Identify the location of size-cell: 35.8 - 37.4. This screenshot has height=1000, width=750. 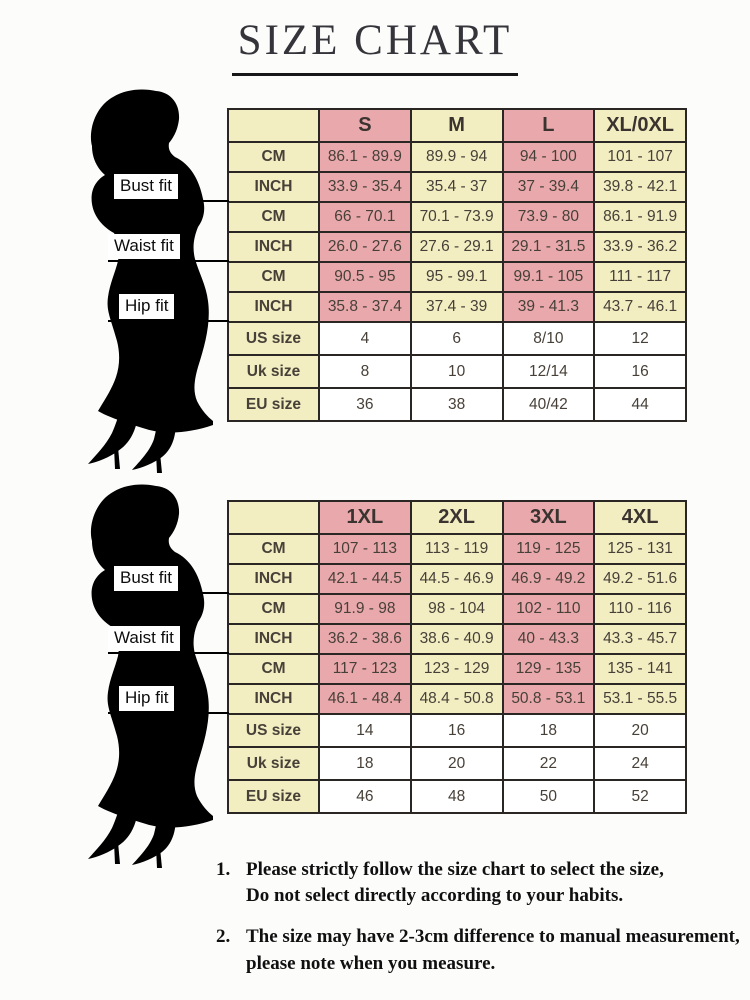
(365, 307).